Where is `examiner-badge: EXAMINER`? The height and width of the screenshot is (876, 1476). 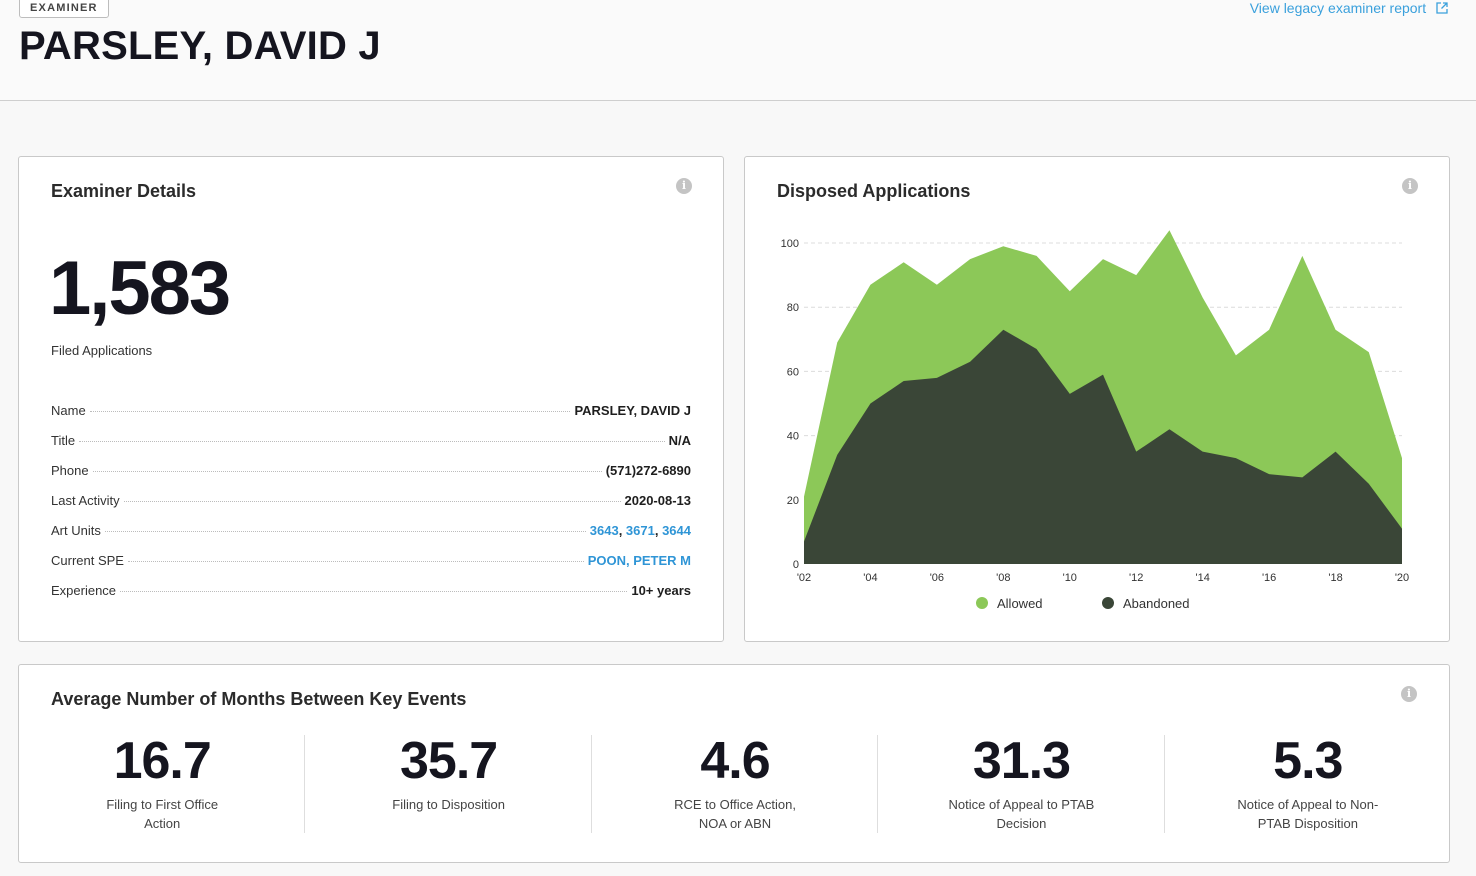 examiner-badge: EXAMINER is located at coordinates (64, 9).